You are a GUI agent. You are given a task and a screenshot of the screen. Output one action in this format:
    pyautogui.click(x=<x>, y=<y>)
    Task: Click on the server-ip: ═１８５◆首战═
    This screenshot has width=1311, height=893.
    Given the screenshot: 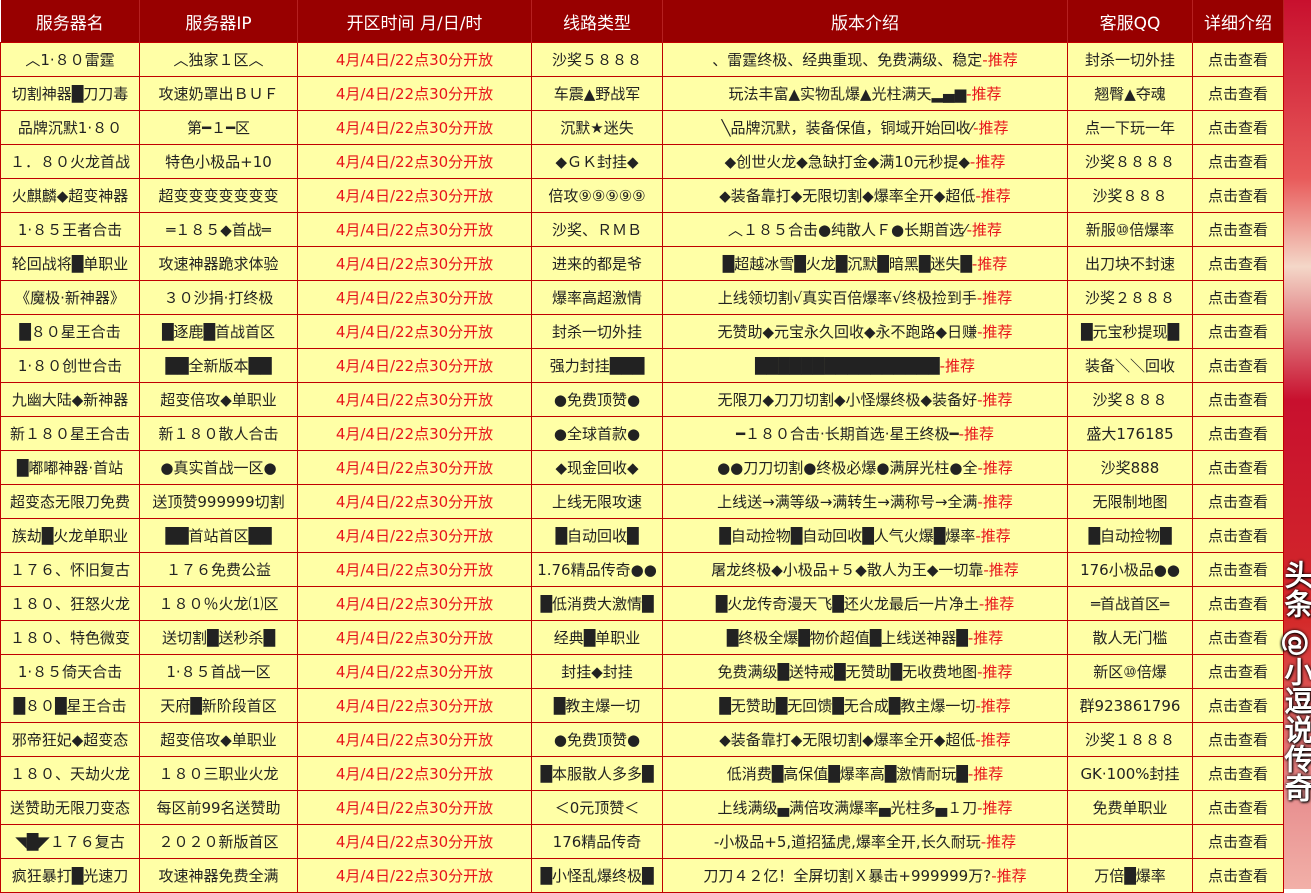 What is the action you would take?
    pyautogui.click(x=218, y=229)
    